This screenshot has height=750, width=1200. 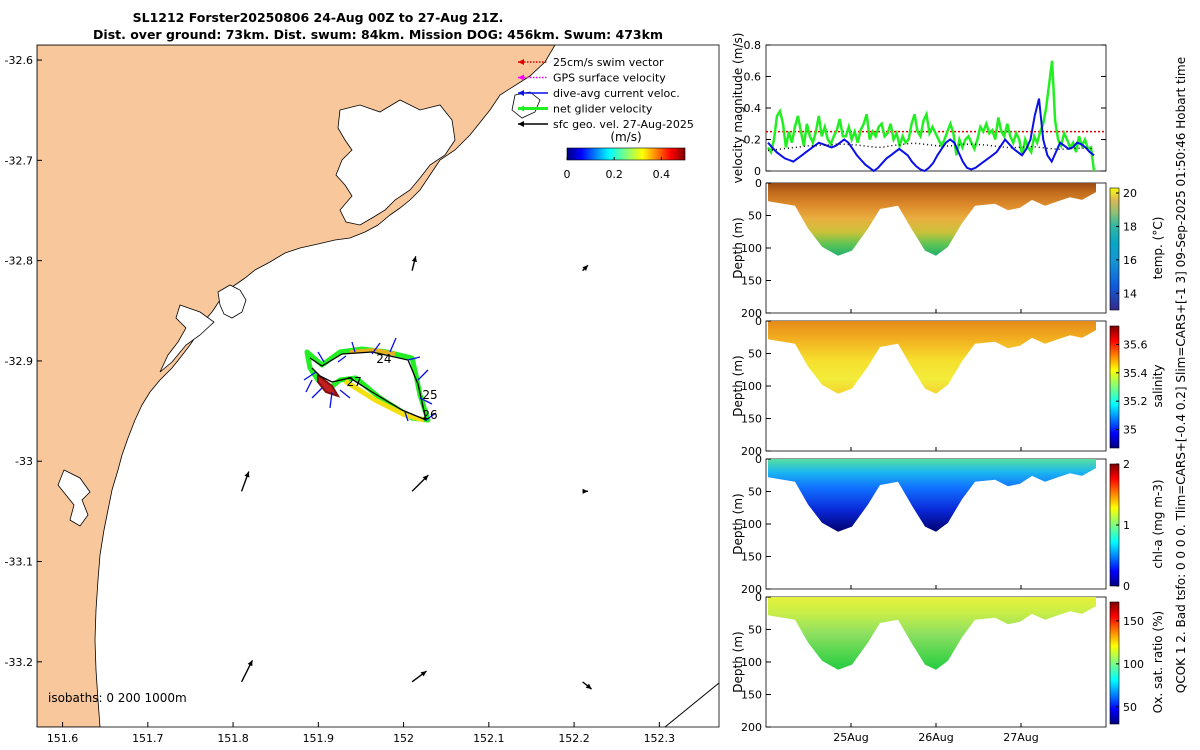 I want to click on day-labels: 24 25 26 27, so click(x=391, y=387).